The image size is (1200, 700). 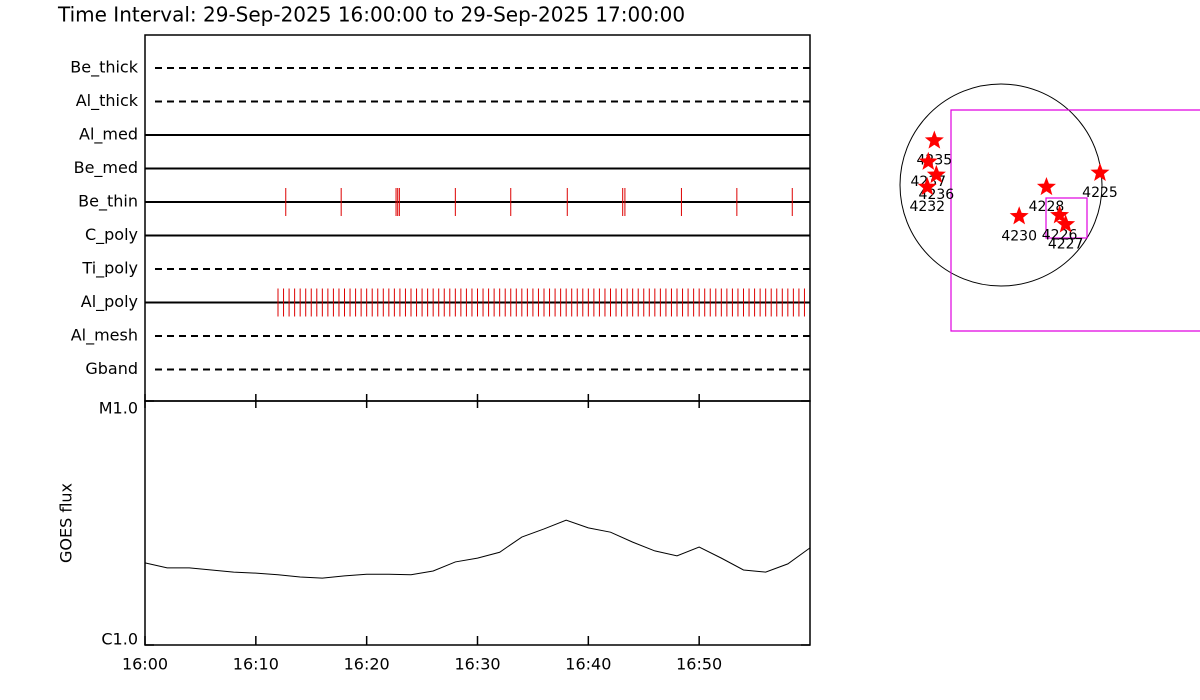 What do you see at coordinates (367, 664) in the screenshot?
I see `x-tick-label: 16:20` at bounding box center [367, 664].